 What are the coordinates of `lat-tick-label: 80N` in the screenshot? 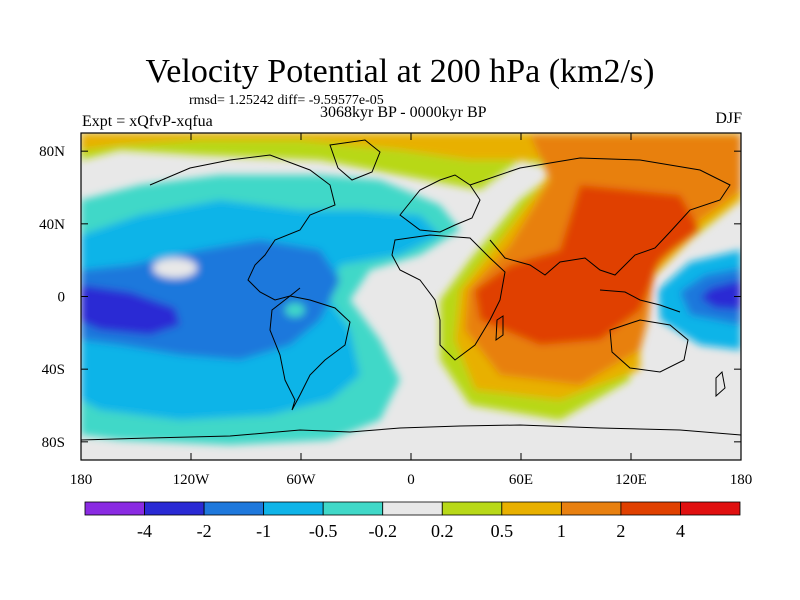 It's located at (52, 152).